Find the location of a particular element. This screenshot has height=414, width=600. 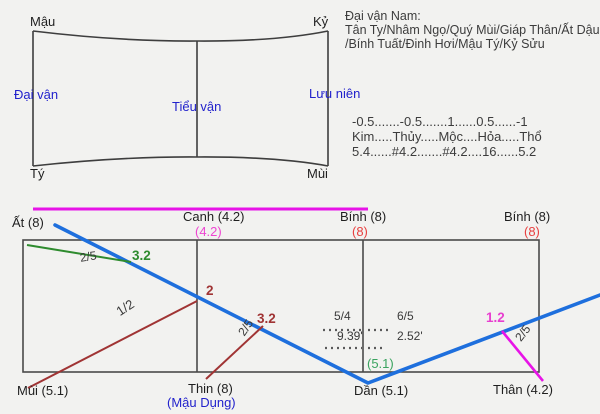

red-line-thin is located at coordinates (234, 352).